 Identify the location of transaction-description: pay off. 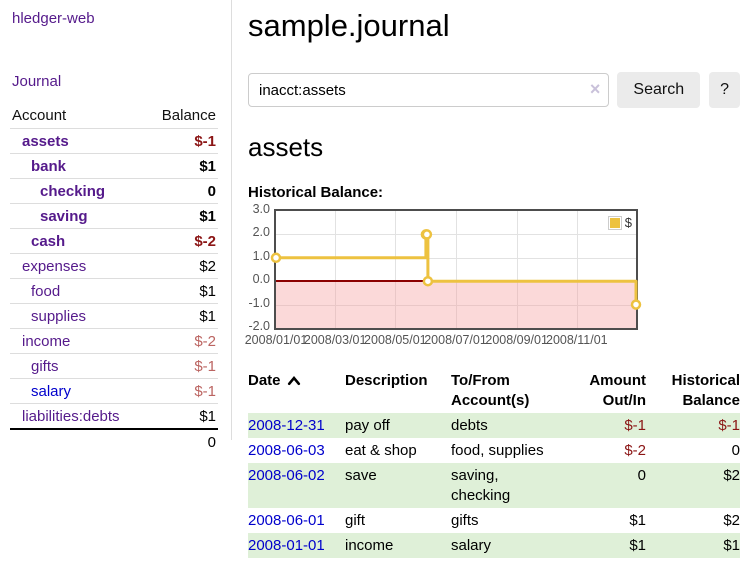
(367, 425).